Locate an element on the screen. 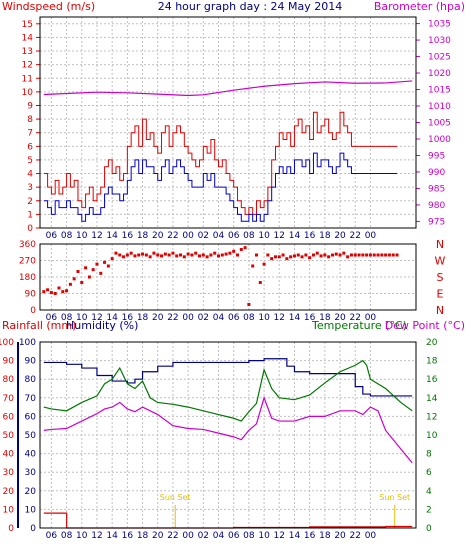 The width and height of the screenshot is (468, 559). humidity-y-tick-label: 90 is located at coordinates (31, 362).